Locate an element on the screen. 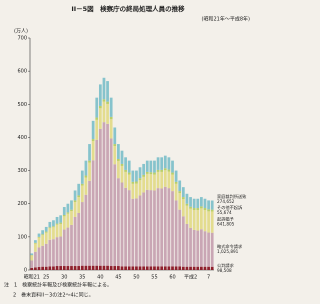 The width and height of the screenshot is (320, 304). y-tick-label: 300 is located at coordinates (22, 171).